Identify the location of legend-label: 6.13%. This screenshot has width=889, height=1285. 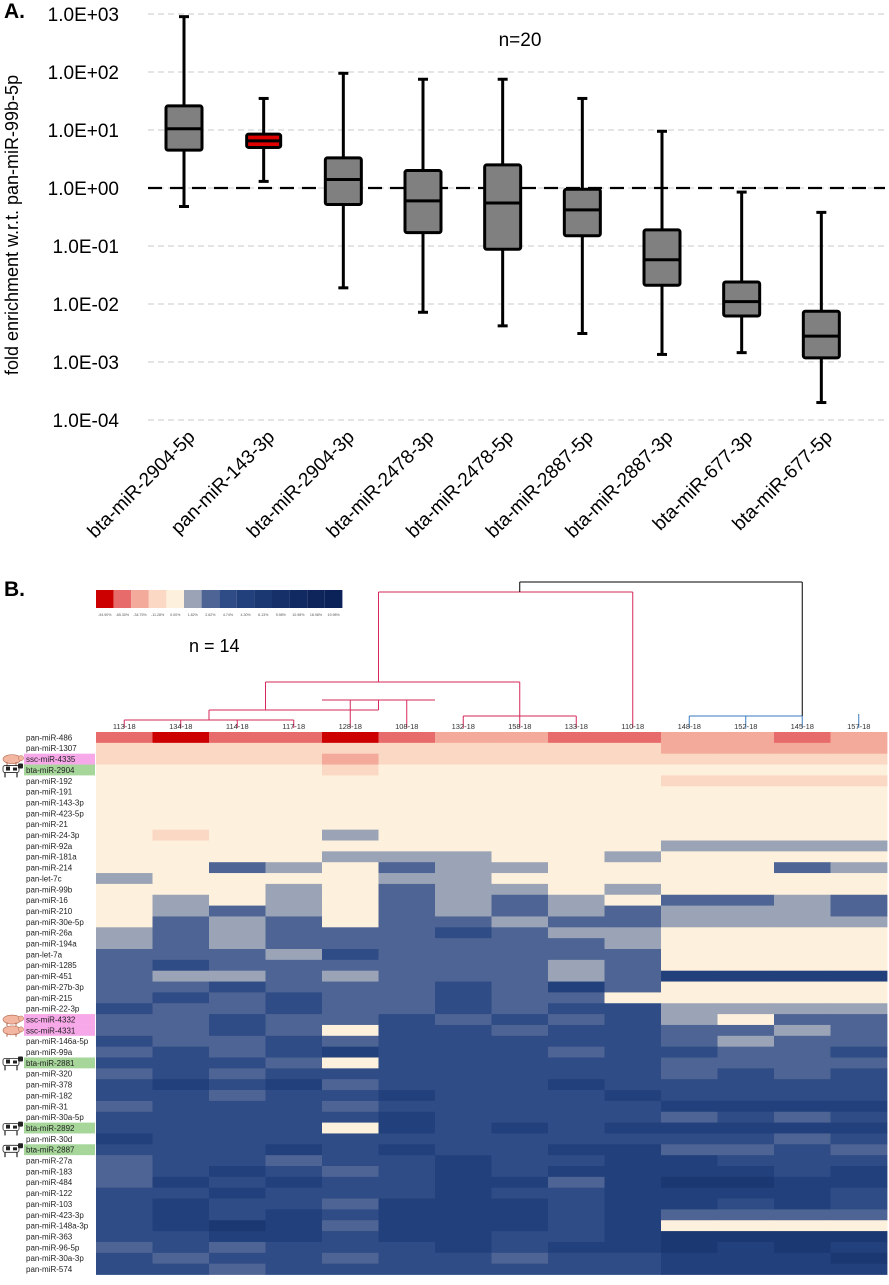
(263, 615).